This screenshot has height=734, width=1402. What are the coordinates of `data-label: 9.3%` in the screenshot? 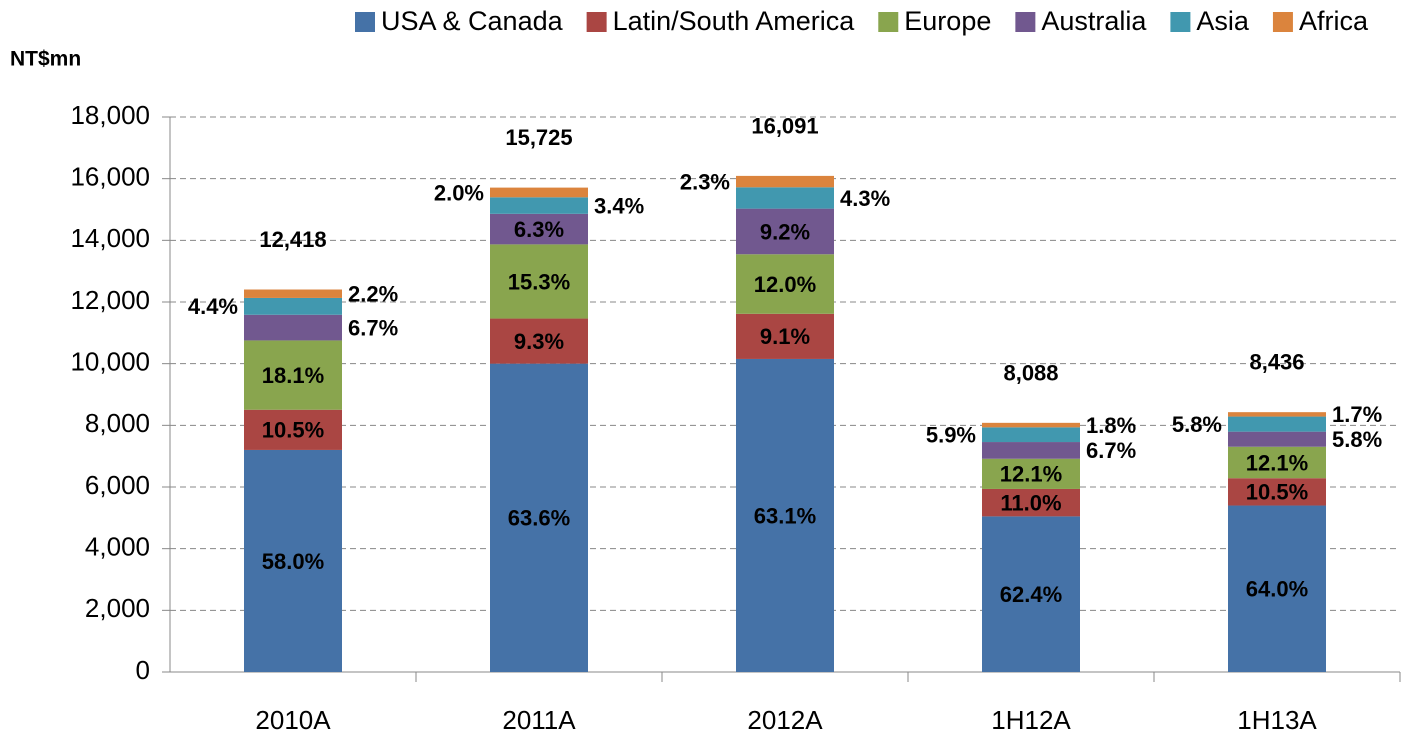 It's located at (539, 341).